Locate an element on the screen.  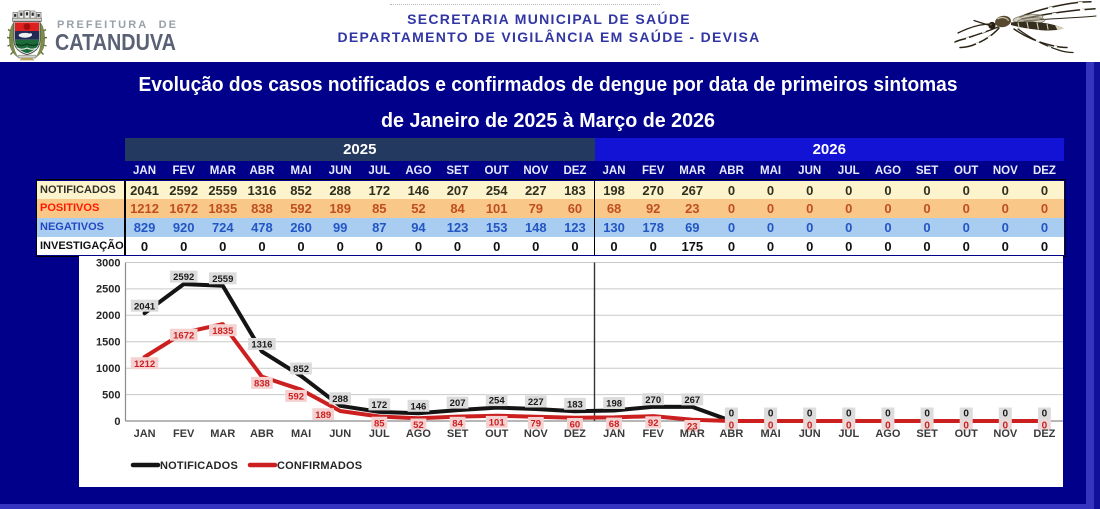
svg-text: 85 is located at coordinates (379, 423).